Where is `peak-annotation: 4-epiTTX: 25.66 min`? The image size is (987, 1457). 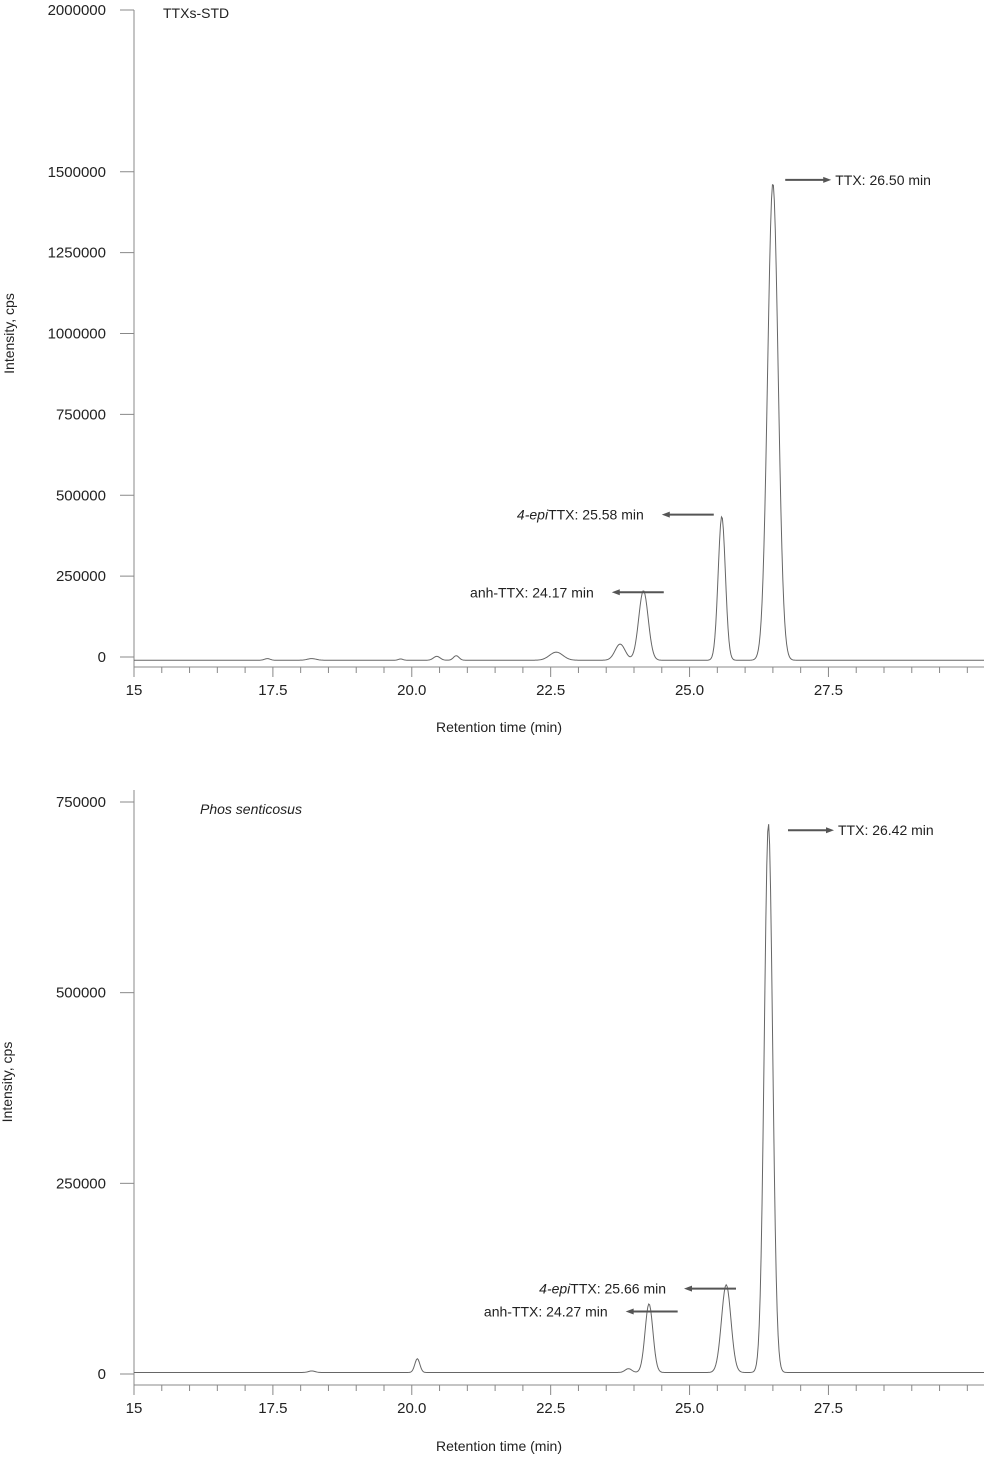 peak-annotation: 4-epiTTX: 25.66 min is located at coordinates (602, 1289).